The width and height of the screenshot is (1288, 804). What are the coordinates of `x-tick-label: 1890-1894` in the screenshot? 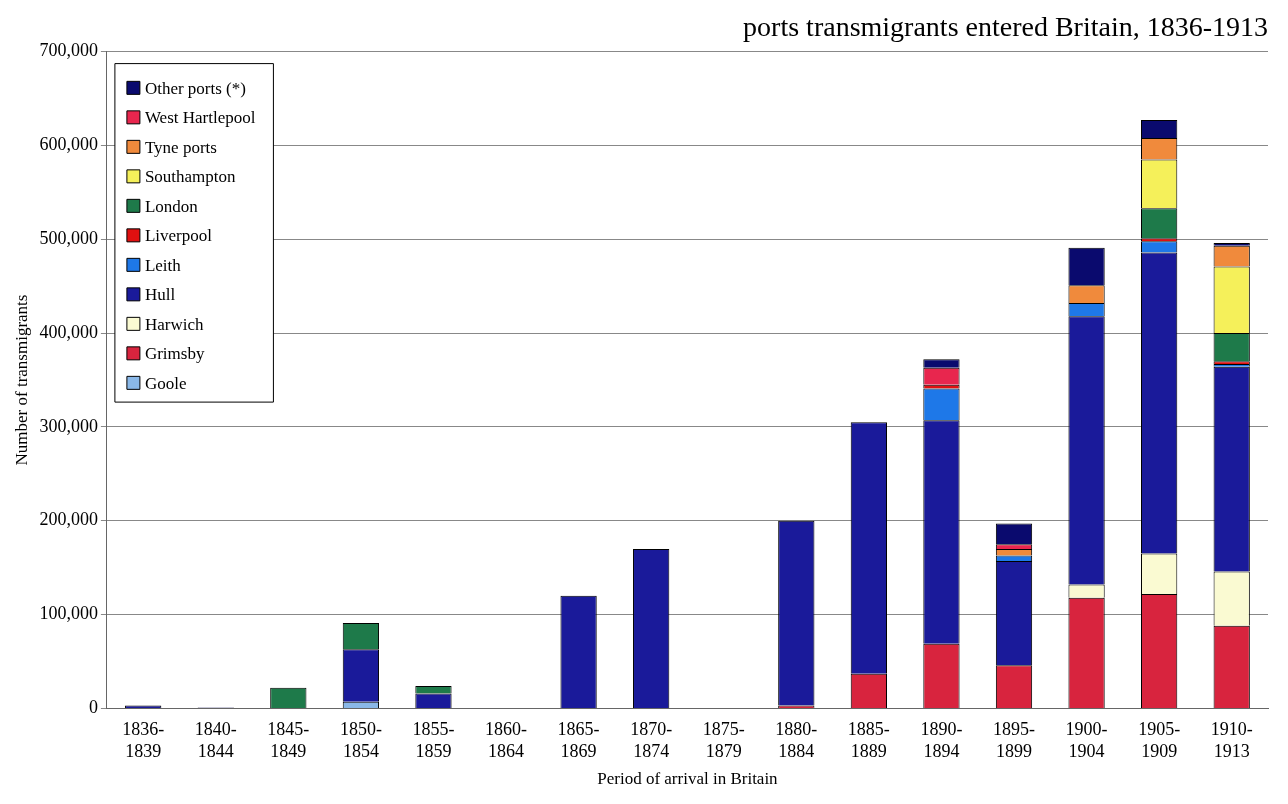 It's located at (941, 739).